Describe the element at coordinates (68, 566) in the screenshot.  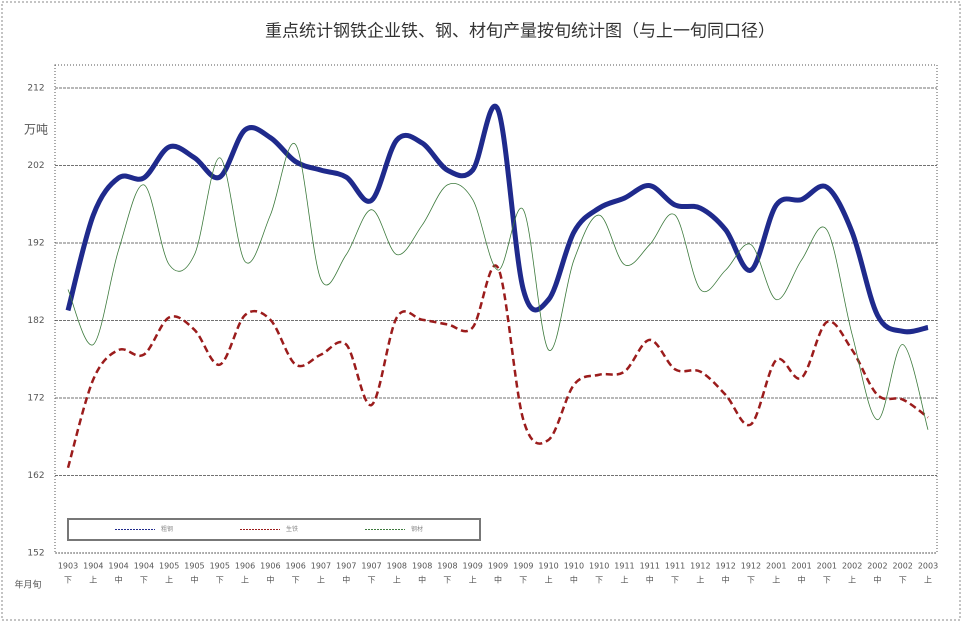
I see `x-tick-label: 1903` at that location.